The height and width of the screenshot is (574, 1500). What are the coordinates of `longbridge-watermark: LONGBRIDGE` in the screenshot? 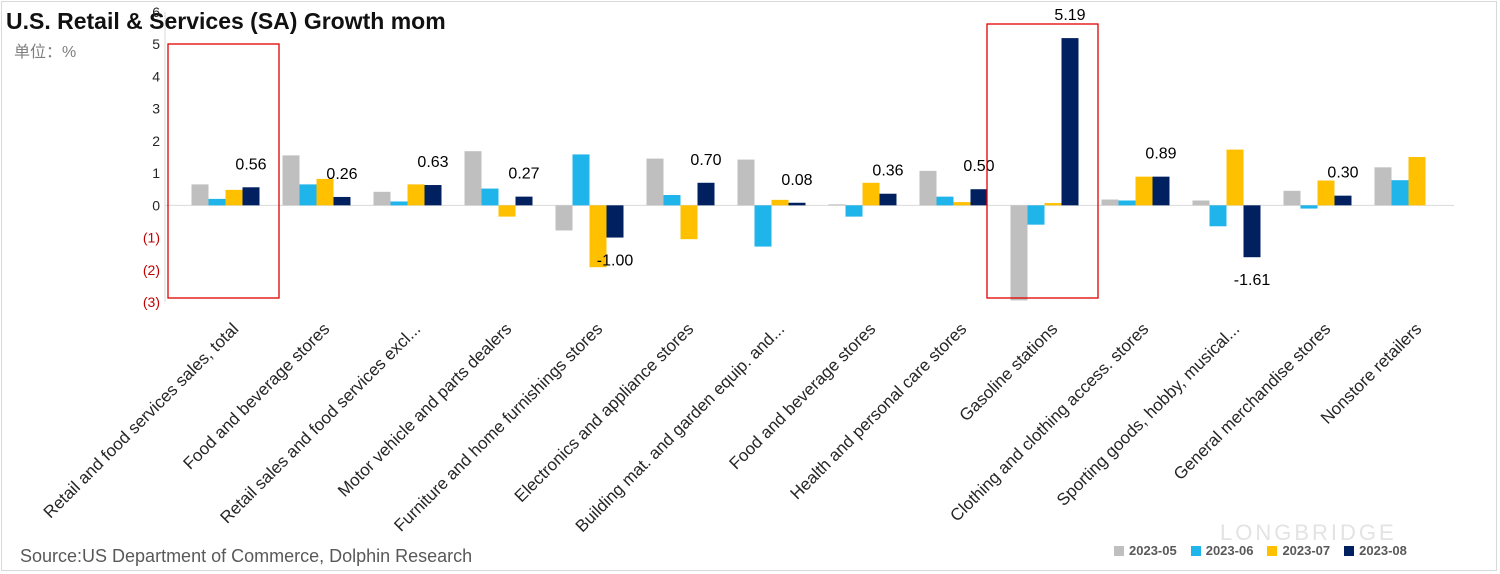 It's located at (1308, 532).